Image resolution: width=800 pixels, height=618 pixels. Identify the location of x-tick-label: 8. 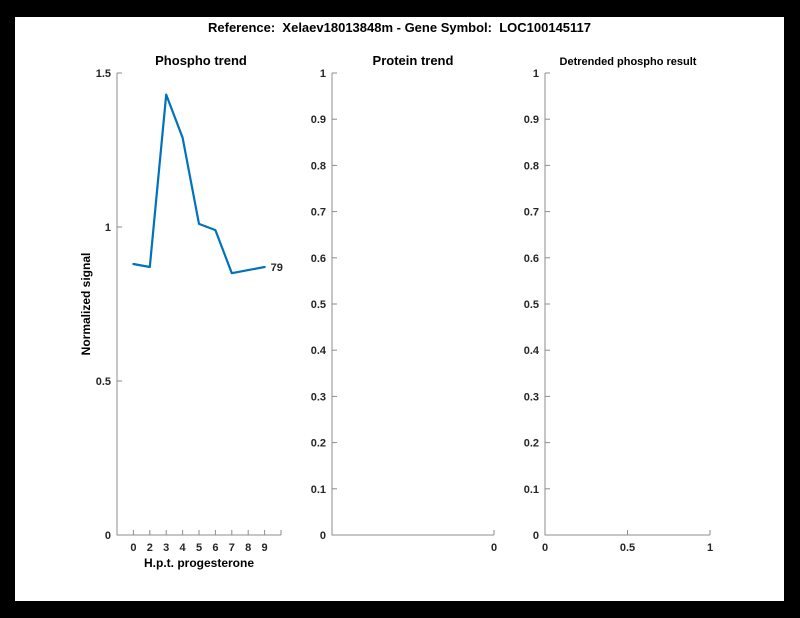
(248, 548).